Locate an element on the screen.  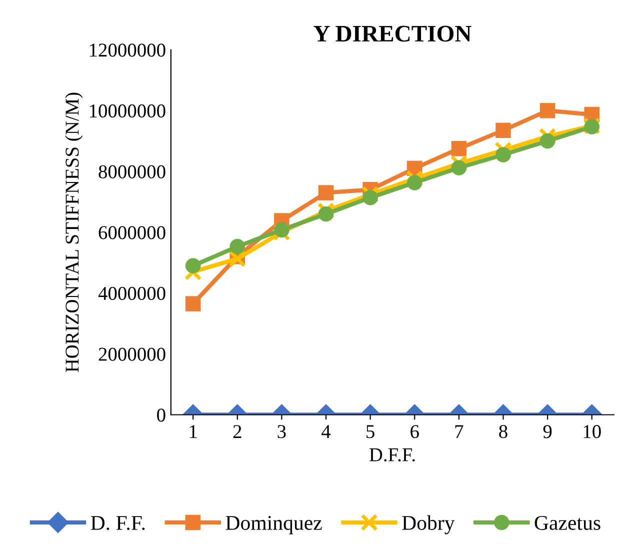
x-tick-label: 10 is located at coordinates (592, 431).